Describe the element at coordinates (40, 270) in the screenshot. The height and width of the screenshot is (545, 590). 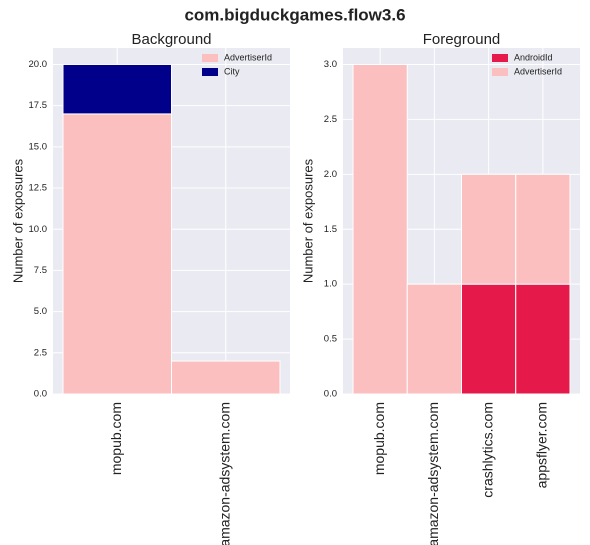
I see `y-tick-label: 7.5` at that location.